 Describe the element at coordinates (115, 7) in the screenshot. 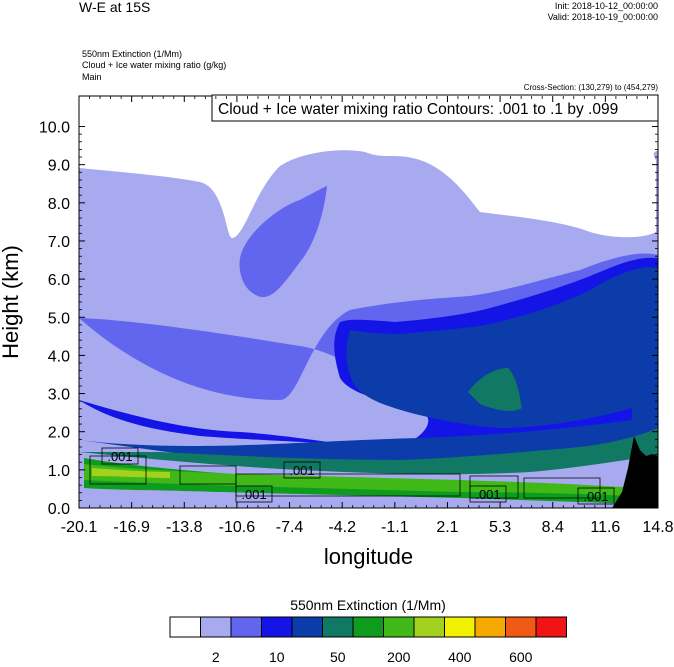

I see `figure-title: W-E at 15S` at that location.